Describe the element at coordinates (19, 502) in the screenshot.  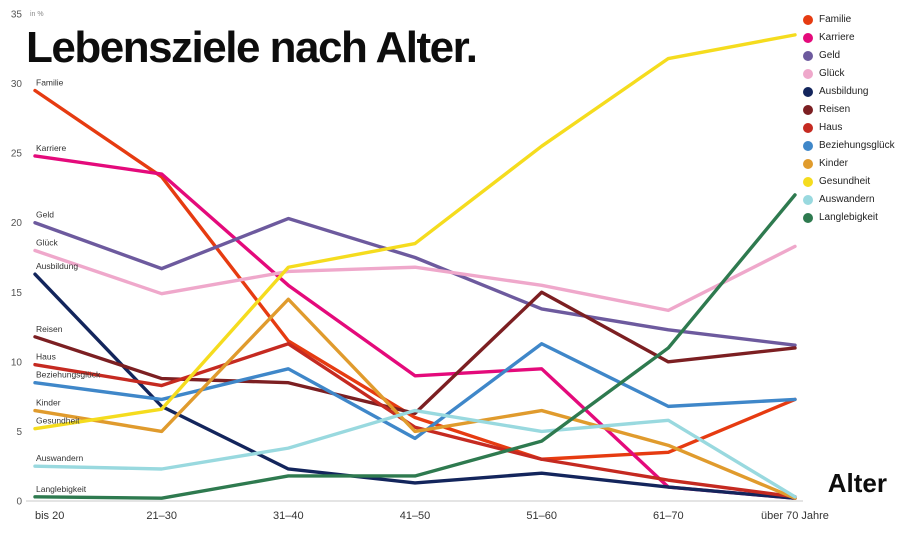
I see `y-tick-label: 0` at that location.